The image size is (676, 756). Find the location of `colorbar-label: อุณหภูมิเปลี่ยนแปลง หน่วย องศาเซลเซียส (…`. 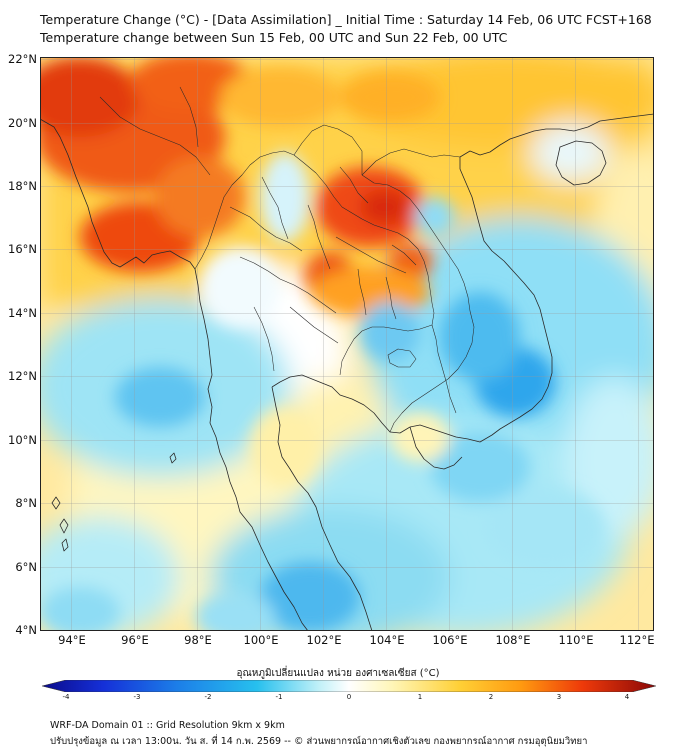

colorbar-label: อุณหภูมิเปลี่ยนแปลง หน่วย องศาเซลเซียส (… is located at coordinates (338, 673).